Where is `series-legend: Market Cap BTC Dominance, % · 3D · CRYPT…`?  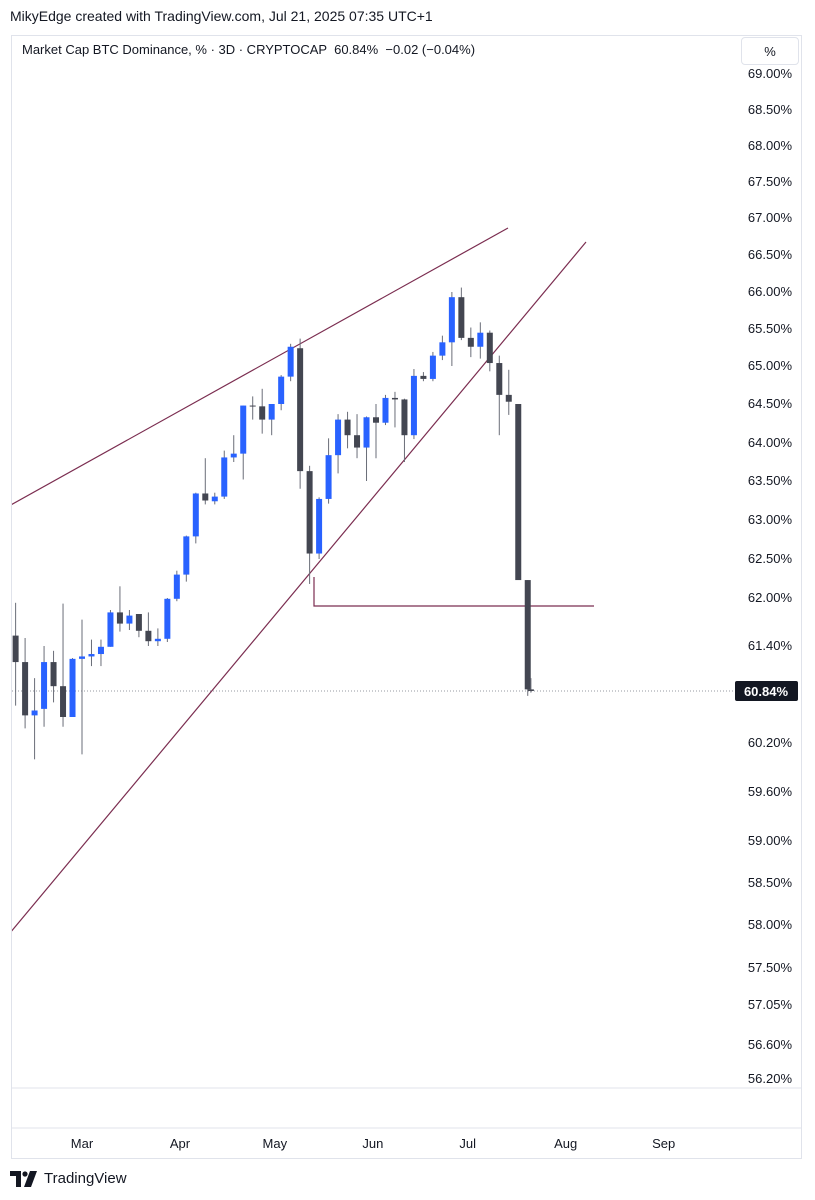
series-legend: Market Cap BTC Dominance, % · 3D · CRYPT… is located at coordinates (249, 49).